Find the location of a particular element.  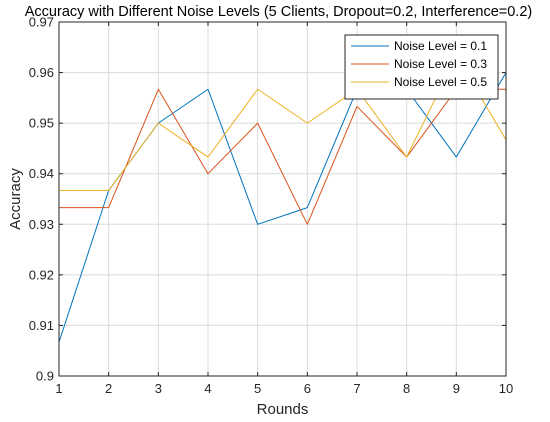

legend-label-3: Noise Level = 0.5 is located at coordinates (440, 82).